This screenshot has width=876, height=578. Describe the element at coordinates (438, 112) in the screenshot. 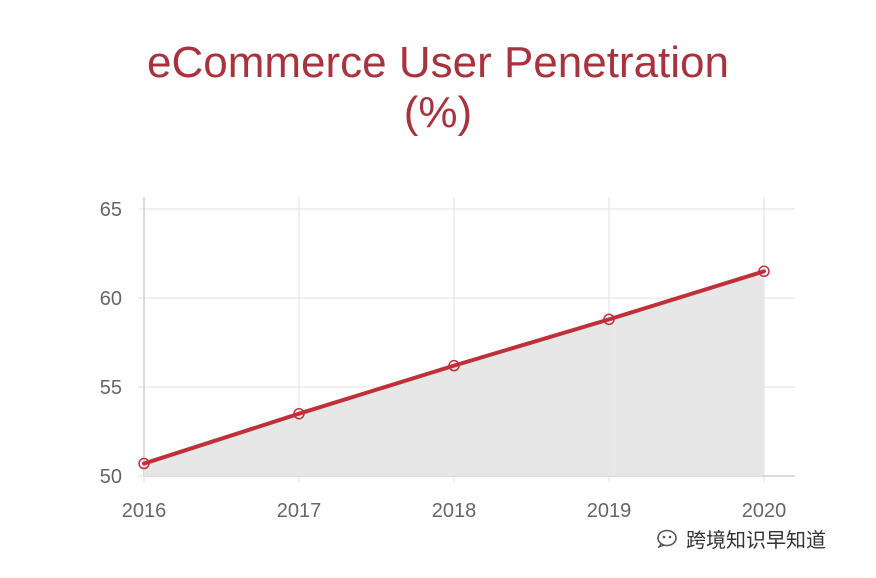

I see `chart-title-line-2: (%)` at that location.